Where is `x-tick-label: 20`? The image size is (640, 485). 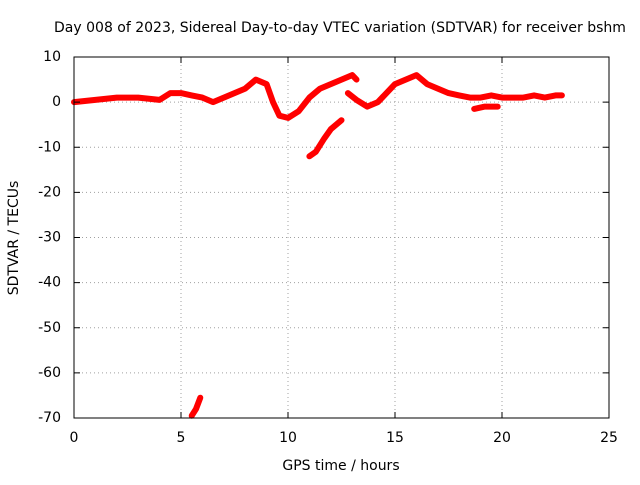 x-tick-label: 20 is located at coordinates (502, 438).